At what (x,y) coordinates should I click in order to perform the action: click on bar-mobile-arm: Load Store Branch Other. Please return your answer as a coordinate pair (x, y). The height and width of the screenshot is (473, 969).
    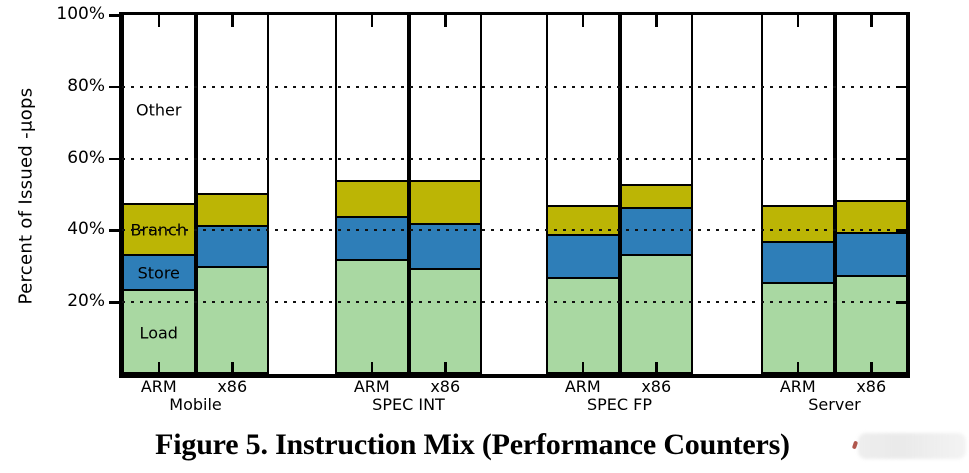
    Looking at the image, I should click on (159, 193).